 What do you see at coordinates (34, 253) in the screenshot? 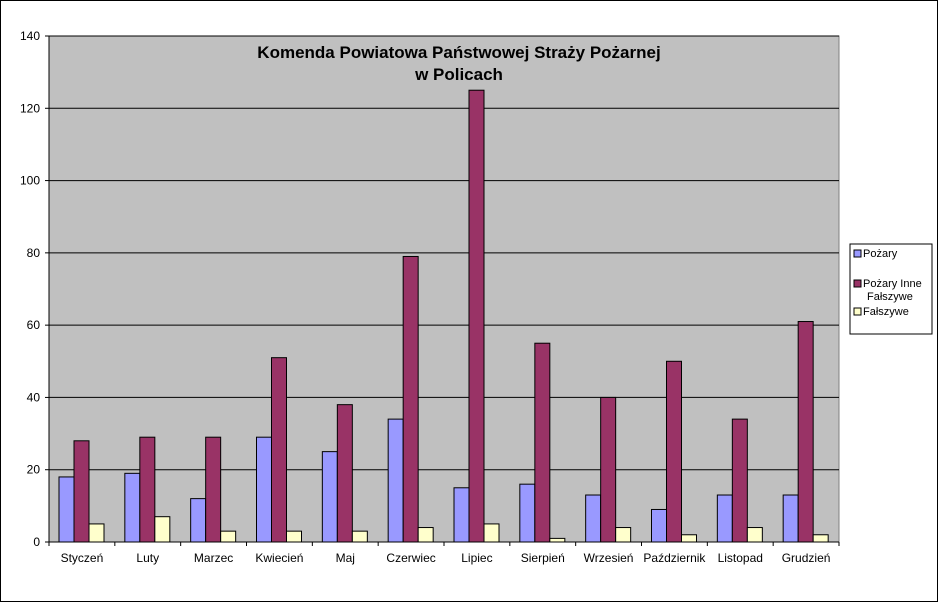
I see `y-tick-label: 80` at bounding box center [34, 253].